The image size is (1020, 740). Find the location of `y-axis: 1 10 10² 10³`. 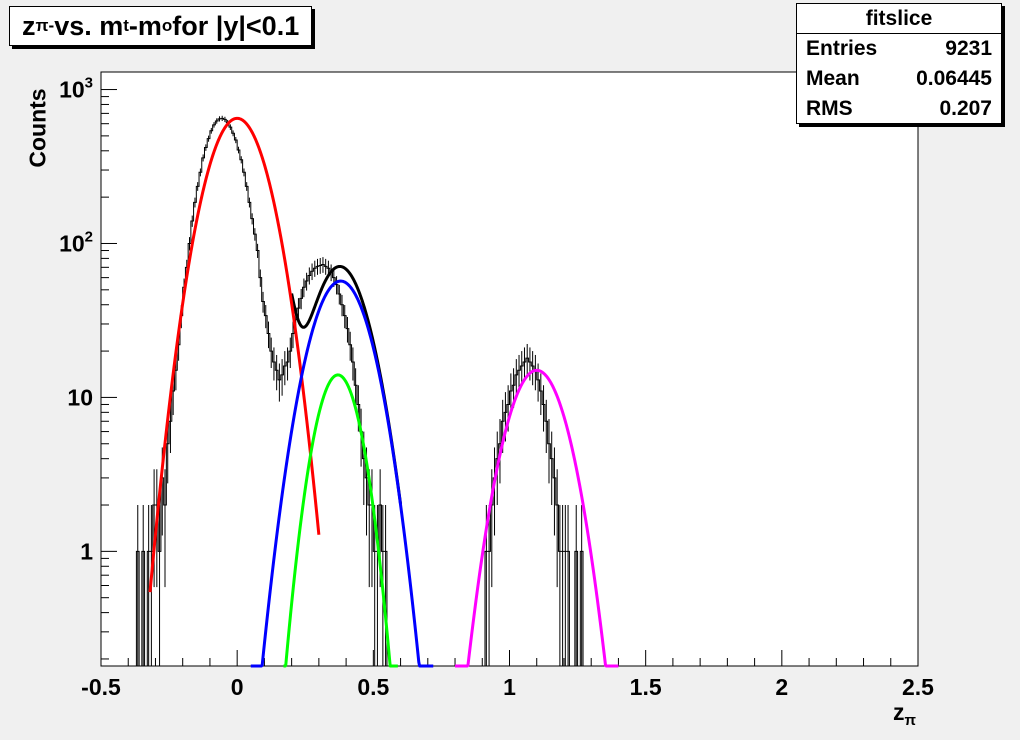

y-axis: 1 10 10² 10³ is located at coordinates (88, 367).